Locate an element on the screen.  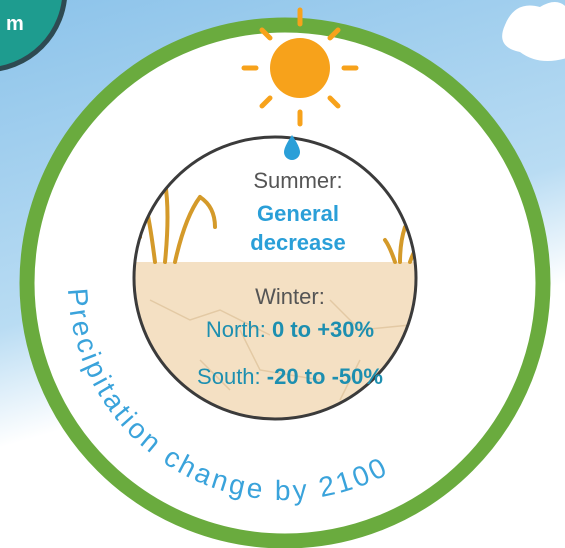
north-value: 0 to +30% is located at coordinates (323, 329).